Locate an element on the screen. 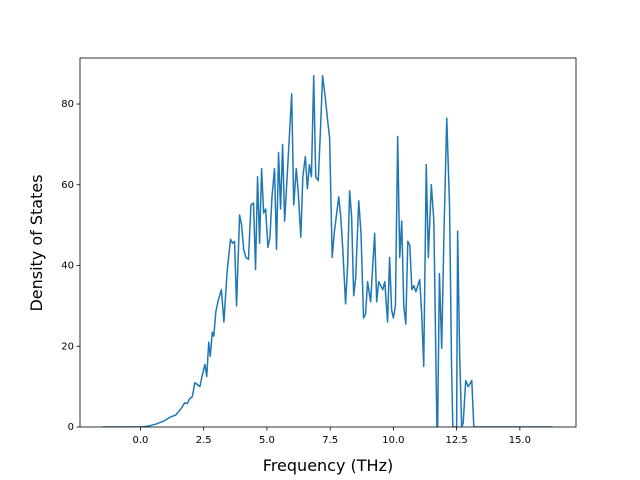 The height and width of the screenshot is (480, 640). y-tick-label: 60 is located at coordinates (67, 185).